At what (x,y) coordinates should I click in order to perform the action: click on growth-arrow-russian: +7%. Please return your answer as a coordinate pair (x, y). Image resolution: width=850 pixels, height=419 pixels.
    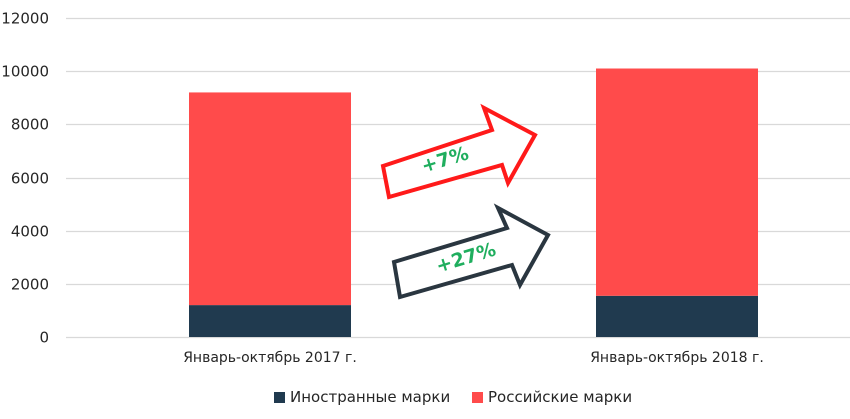
    Looking at the image, I should click on (459, 151).